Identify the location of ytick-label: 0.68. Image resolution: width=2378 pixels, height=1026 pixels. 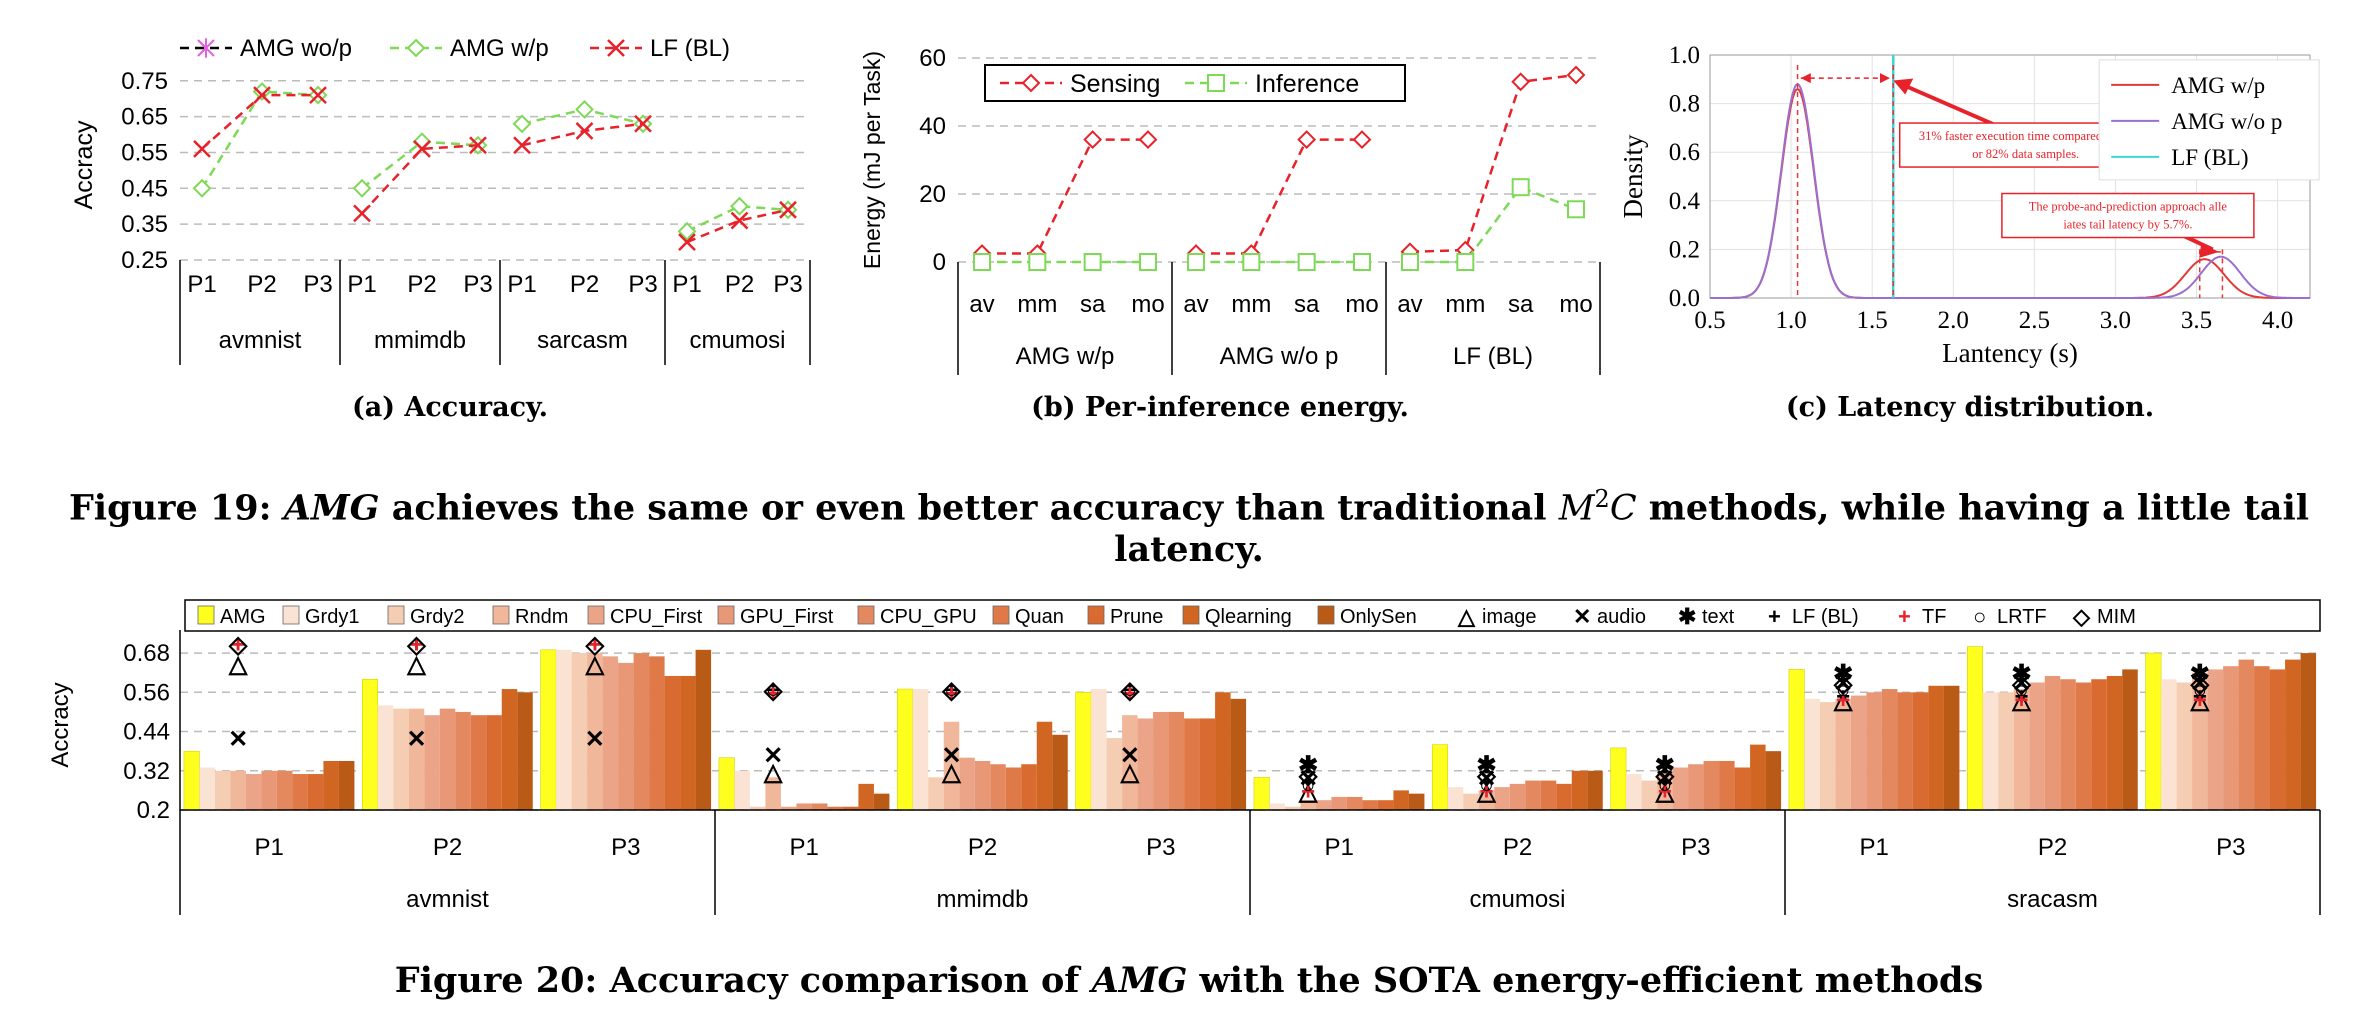
(146, 653).